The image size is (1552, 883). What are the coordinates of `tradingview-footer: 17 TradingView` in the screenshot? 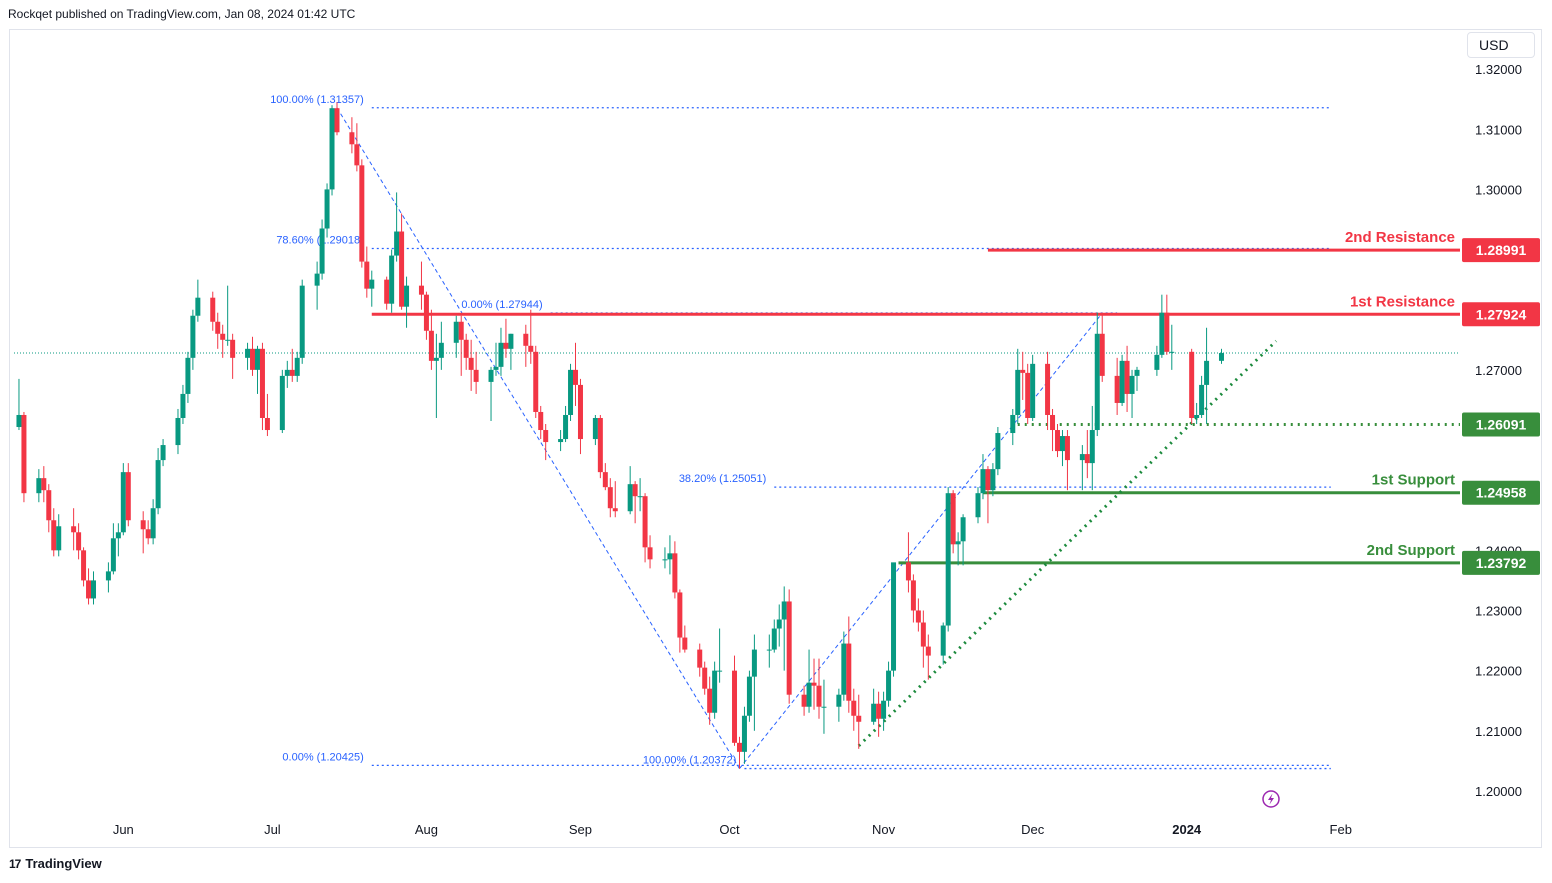 It's located at (55, 863).